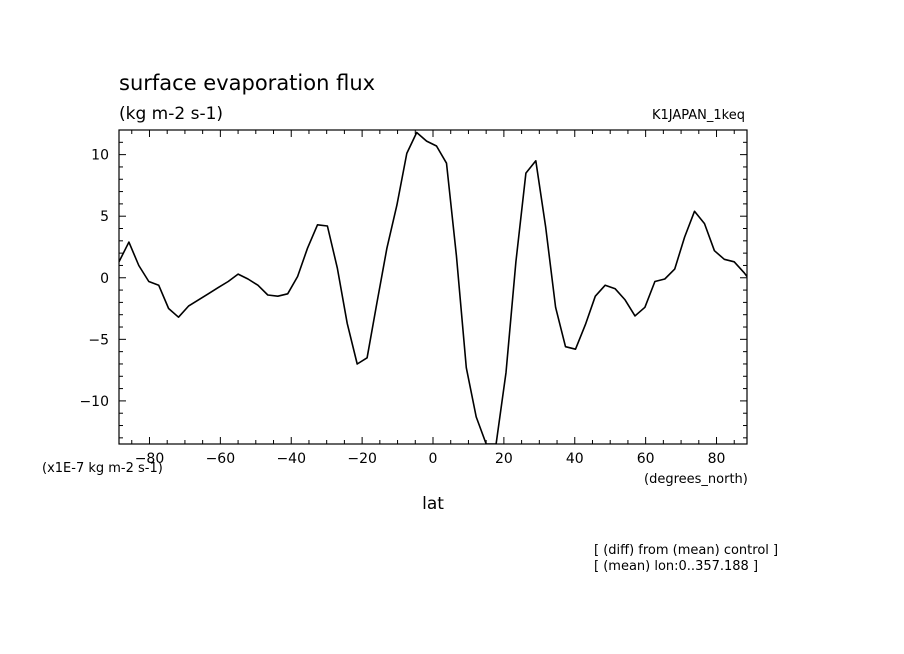  What do you see at coordinates (698, 115) in the screenshot?
I see `experiment-label: K1JAPAN_1keq` at bounding box center [698, 115].